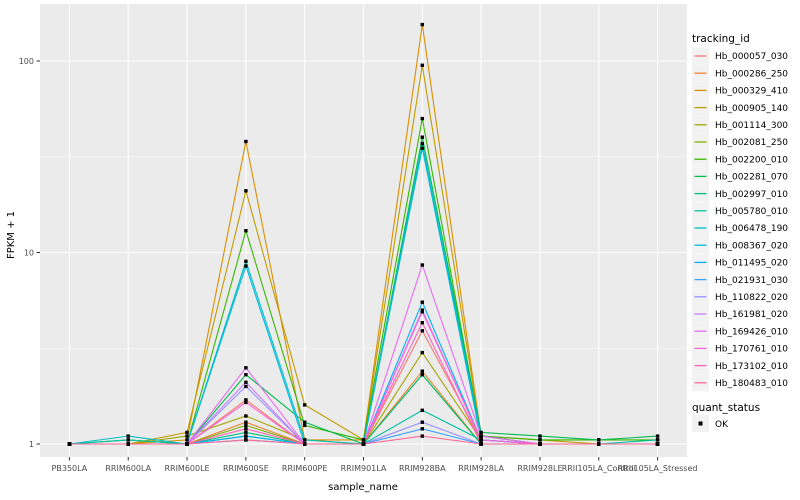 Image resolution: width=800 pixels, height=500 pixels. What do you see at coordinates (751, 212) in the screenshot?
I see `legend-entry-label: Hb_005780_010` at bounding box center [751, 212].